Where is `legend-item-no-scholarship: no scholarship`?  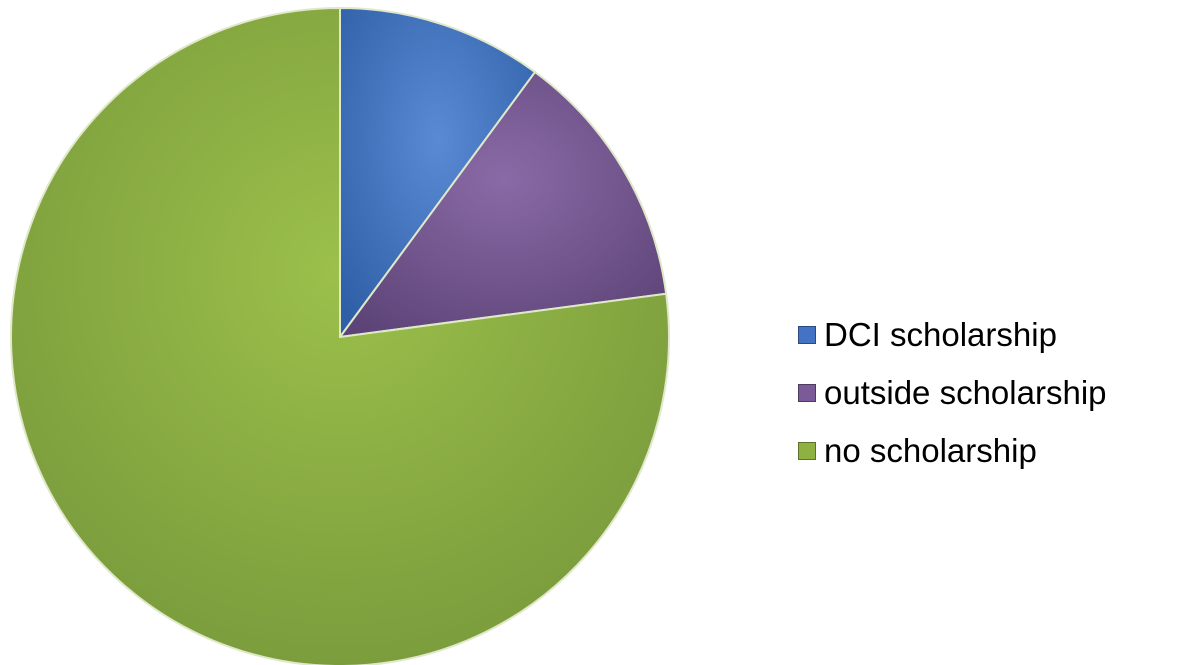 legend-item-no-scholarship: no scholarship is located at coordinates (983, 451).